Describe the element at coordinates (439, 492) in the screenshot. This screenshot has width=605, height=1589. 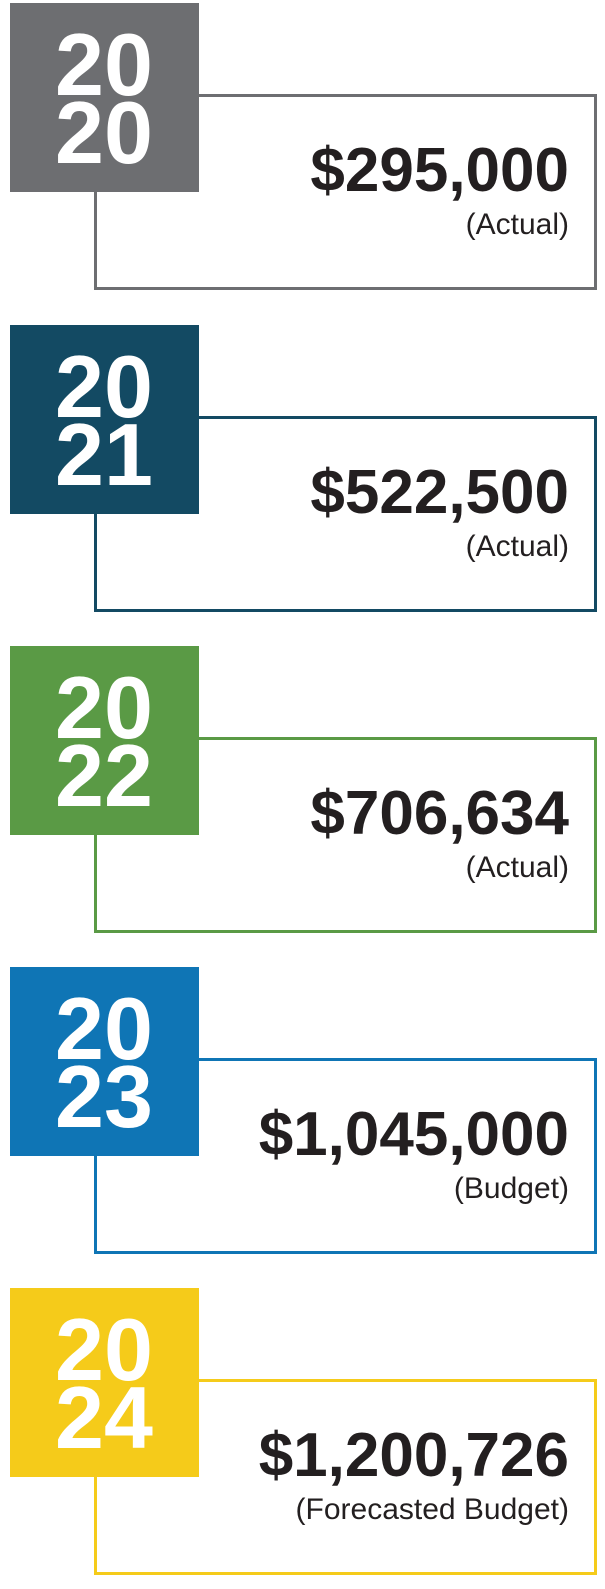
I see `amount: $522,500` at that location.